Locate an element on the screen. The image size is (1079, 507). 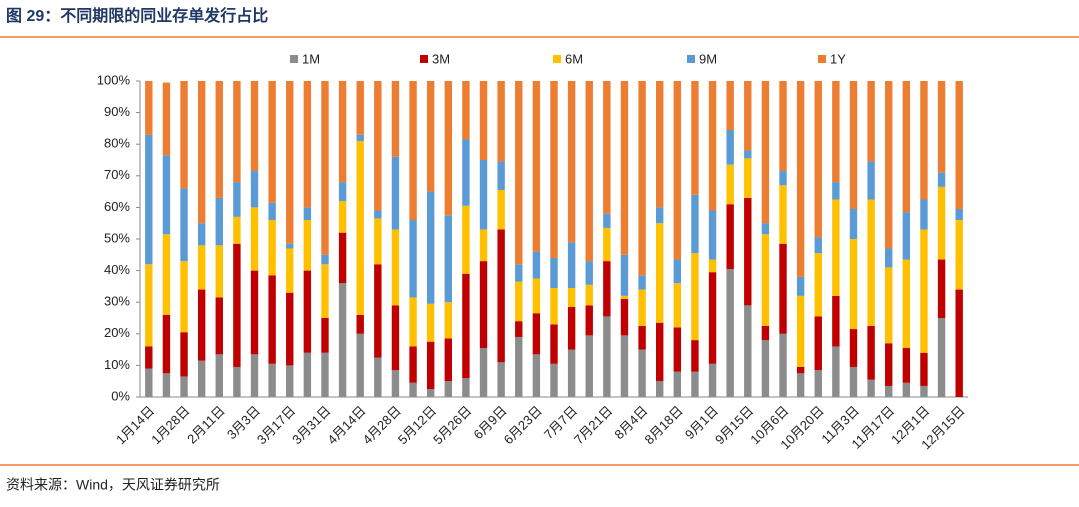
legend-label: 6M is located at coordinates (574, 58).